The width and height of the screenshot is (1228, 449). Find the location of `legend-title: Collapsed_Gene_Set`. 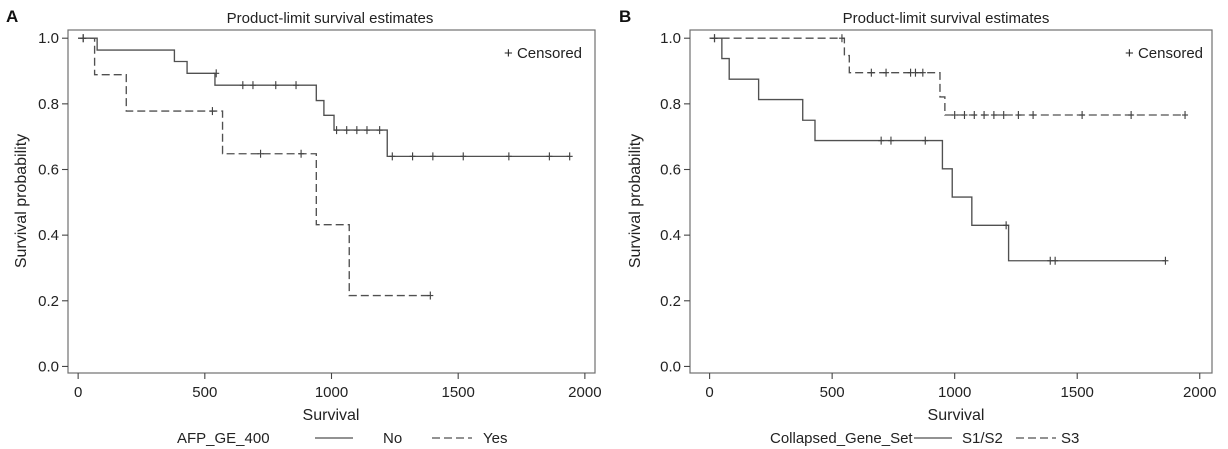

legend-title: Collapsed_Gene_Set is located at coordinates (841, 438).